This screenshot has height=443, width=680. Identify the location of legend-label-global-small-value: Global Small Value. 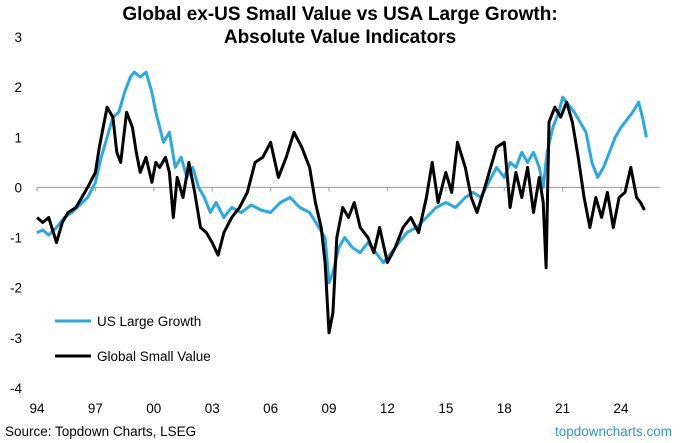
(154, 356).